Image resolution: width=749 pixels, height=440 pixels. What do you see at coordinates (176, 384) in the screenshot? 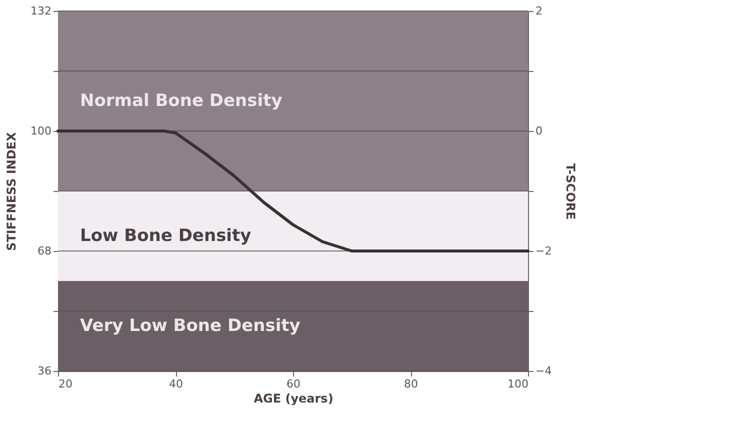
I see `x-tick-label: 40` at bounding box center [176, 384].